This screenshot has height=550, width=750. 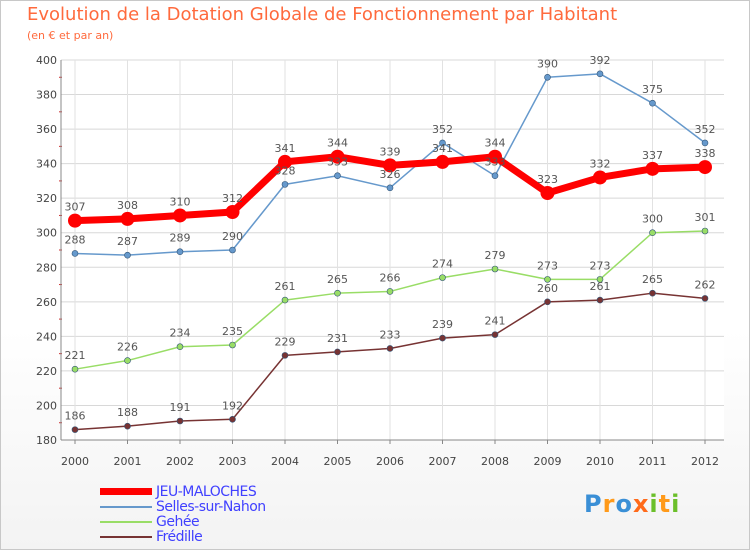 I want to click on data-label: 226, so click(x=127, y=347).